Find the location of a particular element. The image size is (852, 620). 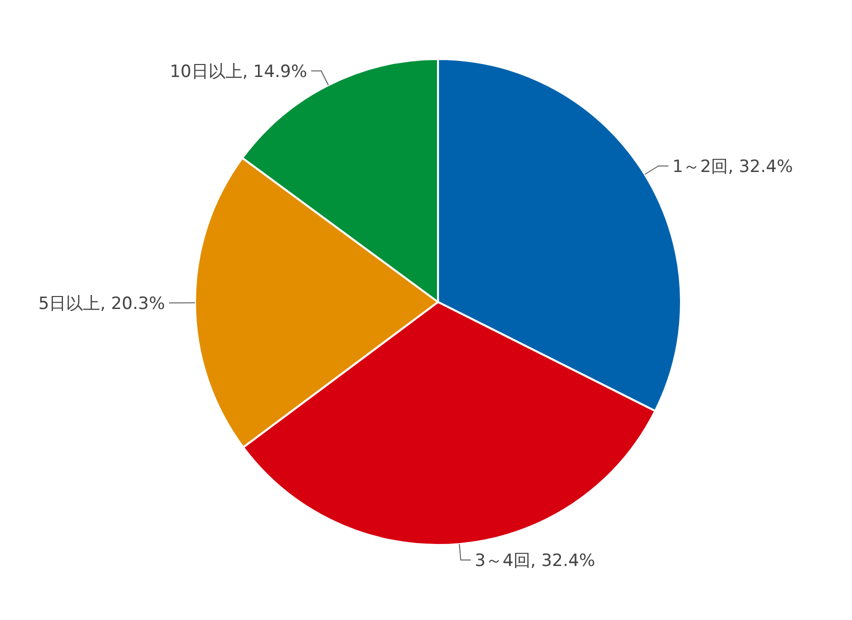

slice-label: 5日以上, 20.3% is located at coordinates (101, 304).